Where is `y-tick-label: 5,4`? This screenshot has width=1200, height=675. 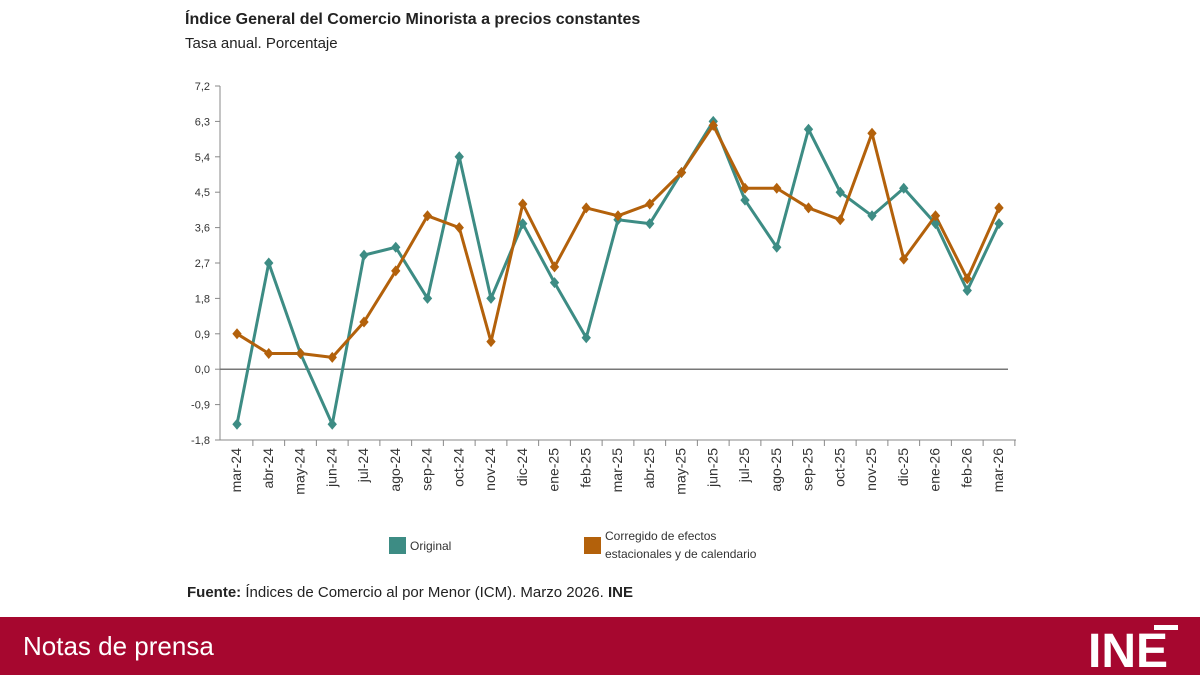
y-tick-label: 5,4 is located at coordinates (202, 158).